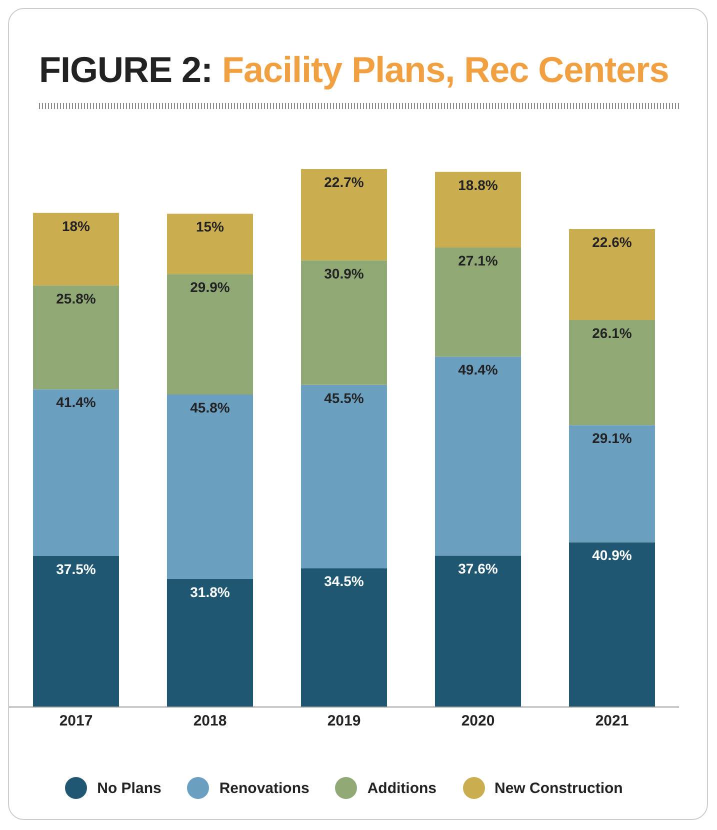  I want to click on data-label: 30.9%, so click(344, 273).